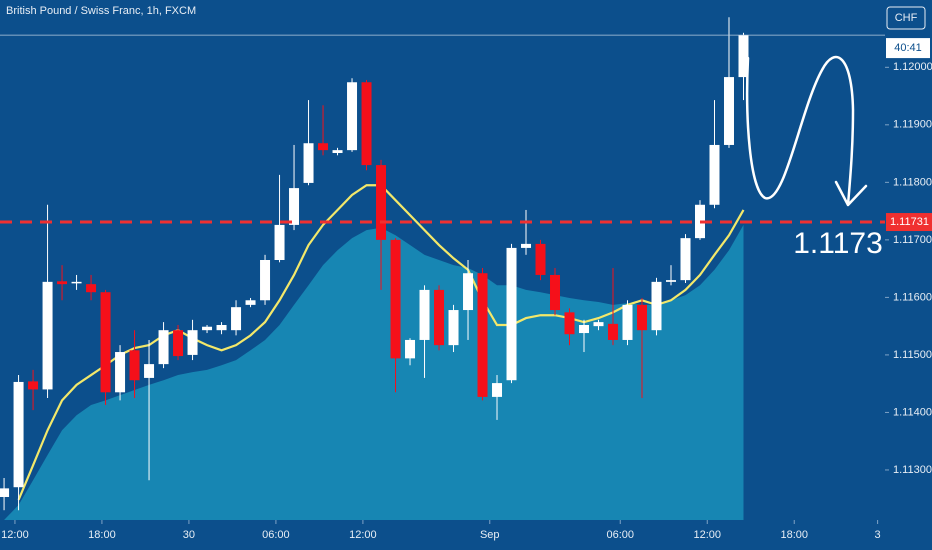 This screenshot has width=932, height=550. Describe the element at coordinates (912, 355) in the screenshot. I see `y-tick-label: 1.11500` at that location.